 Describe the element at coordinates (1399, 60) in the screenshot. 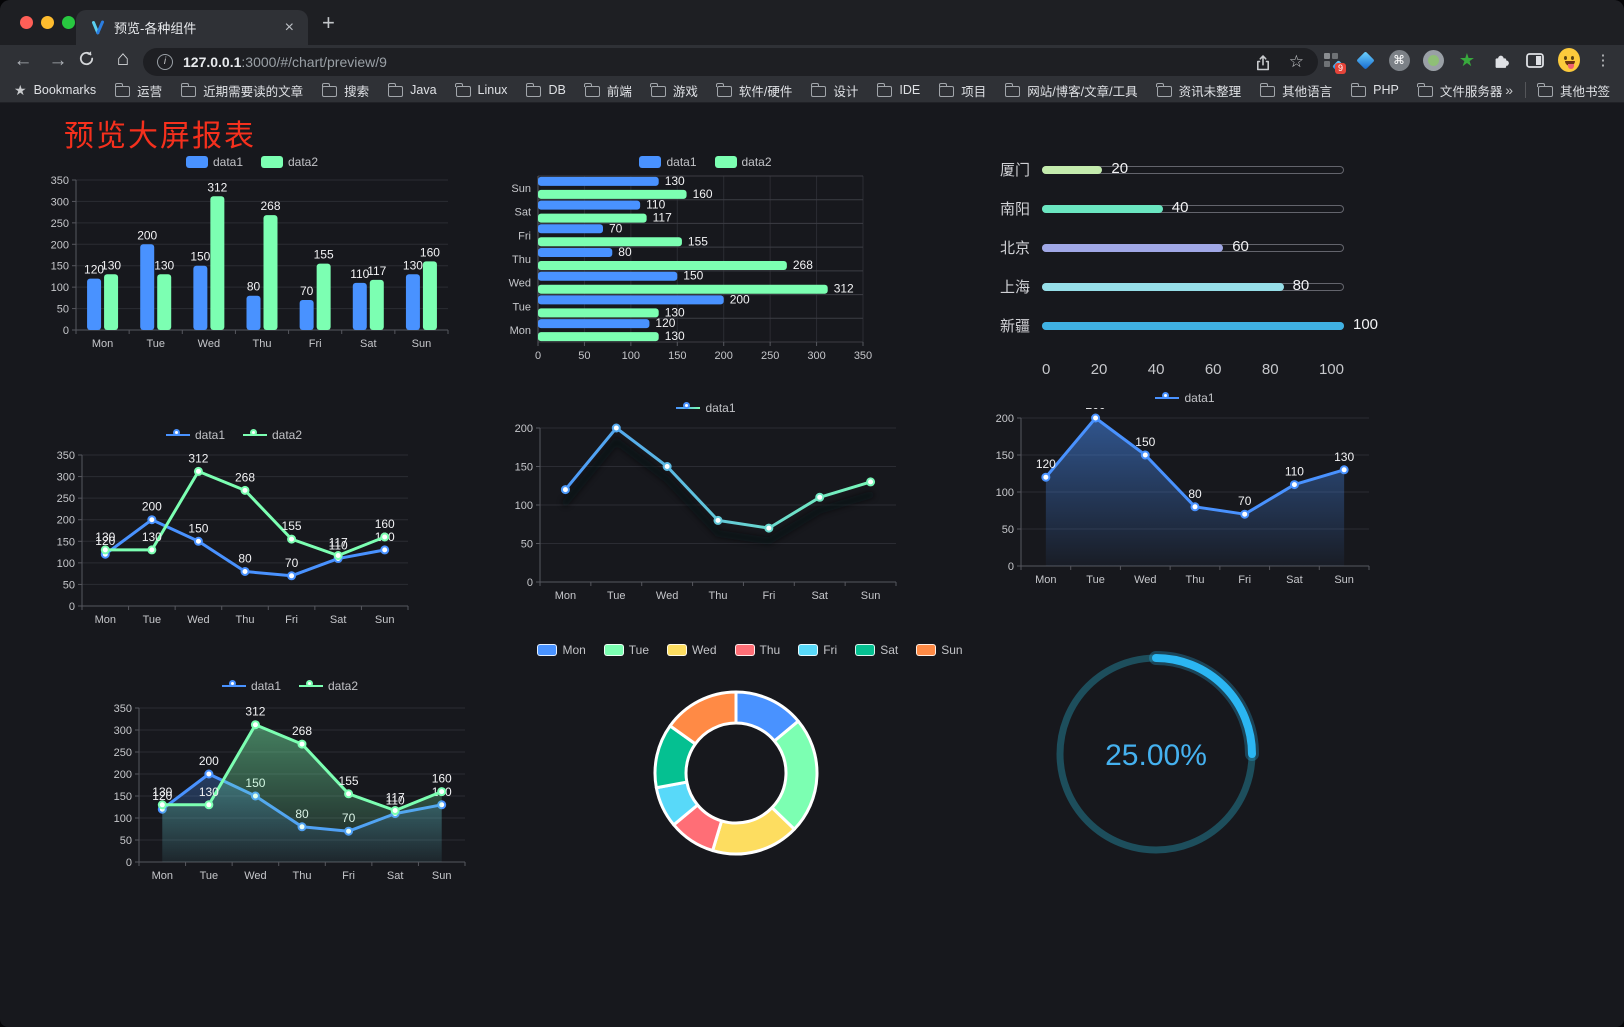

I see `extension-command-icon: ⌘` at that location.